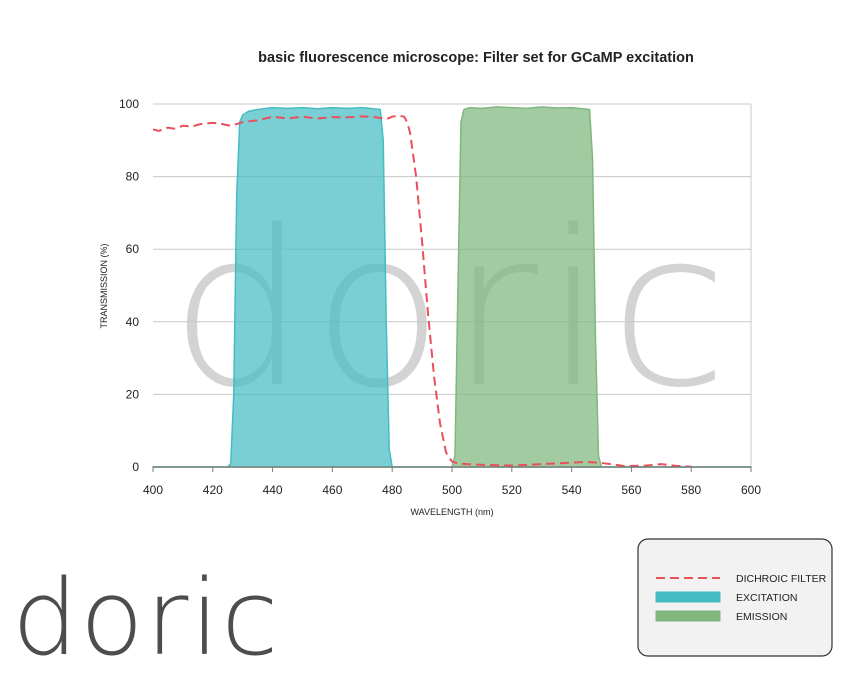 The height and width of the screenshot is (694, 854). I want to click on legend-swatch-excitation, so click(688, 597).